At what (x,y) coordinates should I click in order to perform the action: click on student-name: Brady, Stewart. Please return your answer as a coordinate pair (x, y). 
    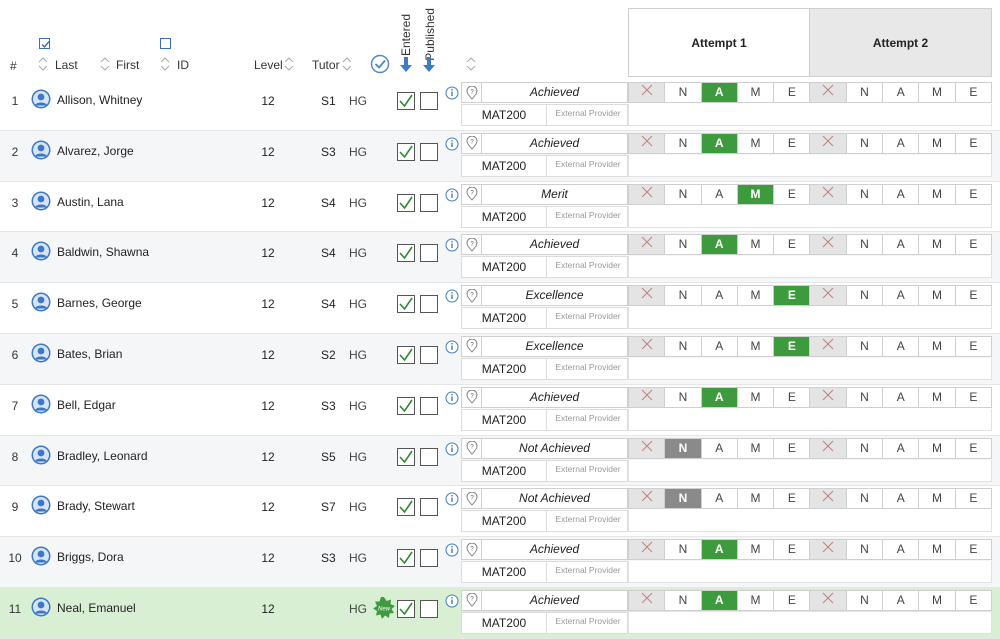
    Looking at the image, I should click on (96, 506).